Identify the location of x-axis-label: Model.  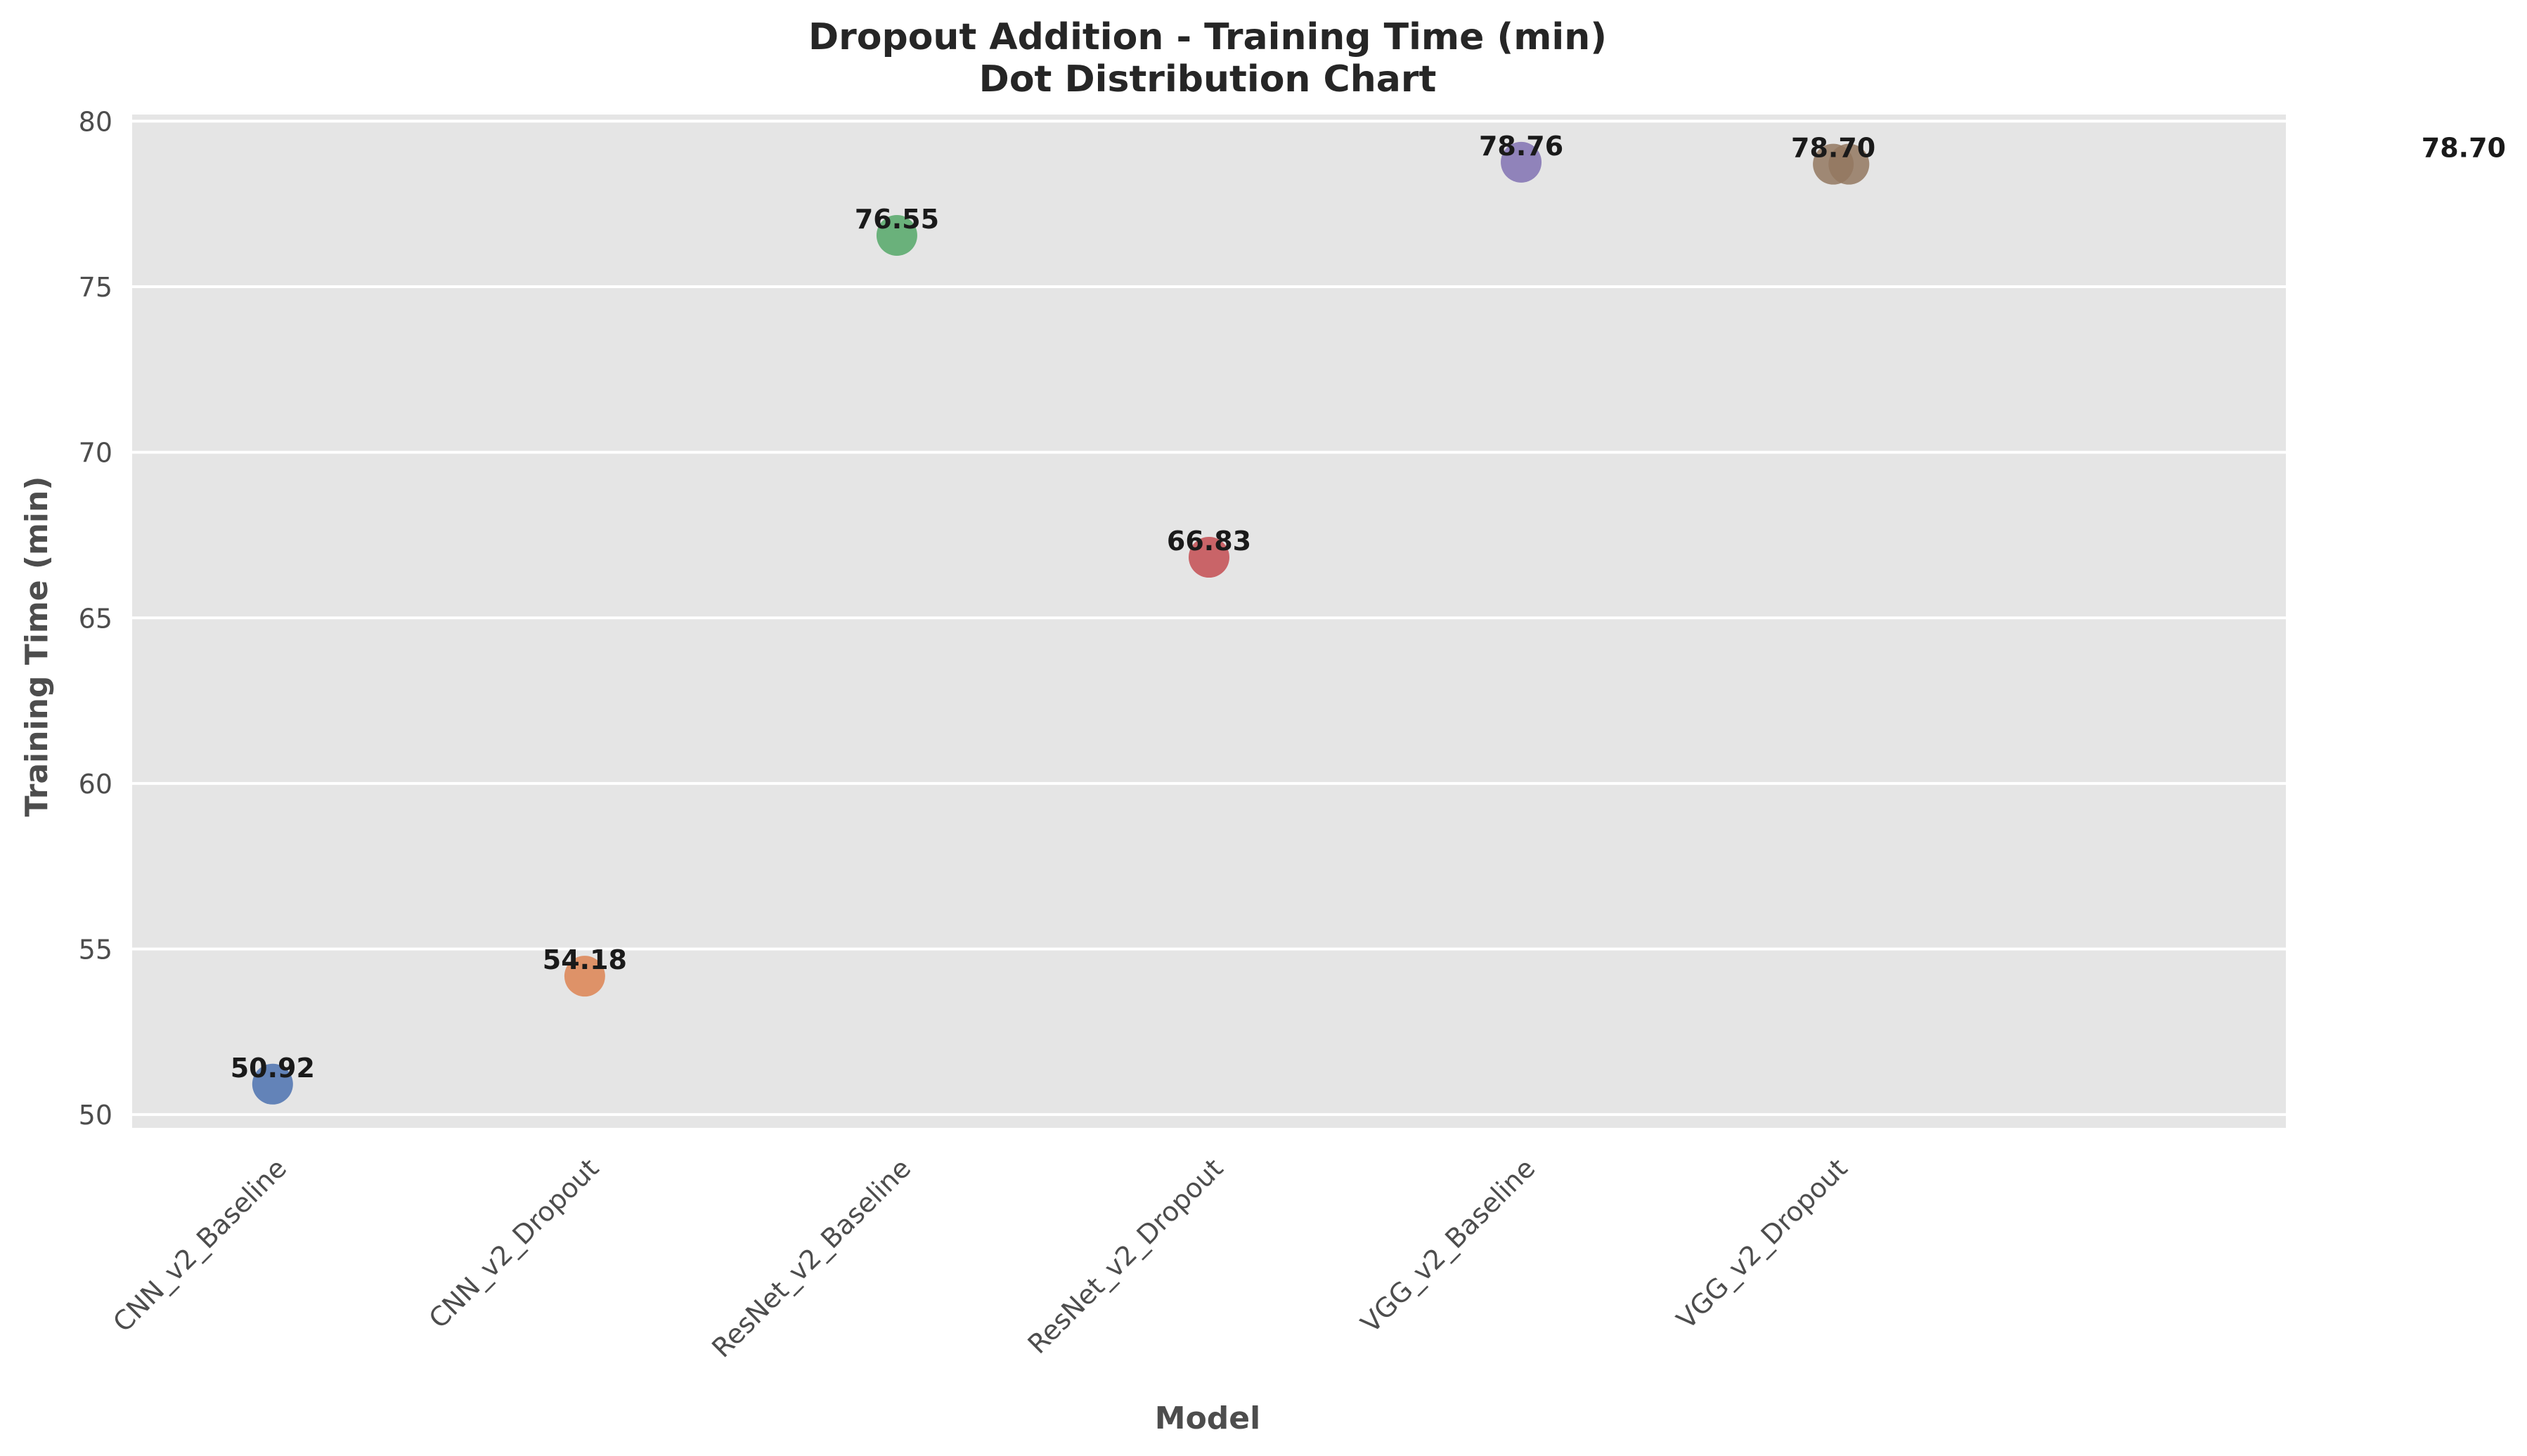
(1207, 1418).